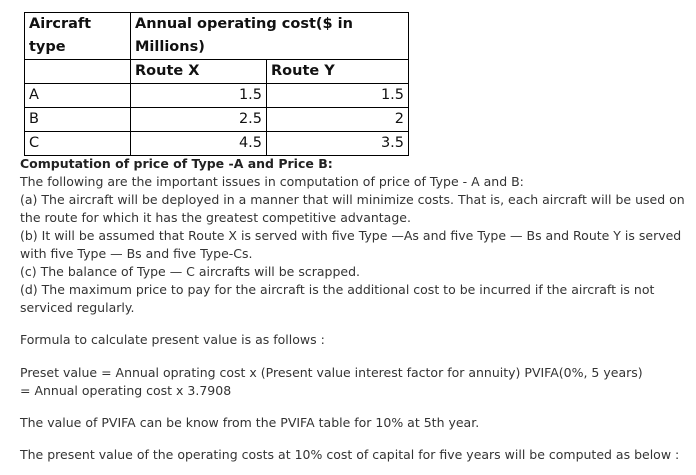 This screenshot has height=475, width=696. I want to click on table-row: A 1.5 1.5, so click(216, 95).